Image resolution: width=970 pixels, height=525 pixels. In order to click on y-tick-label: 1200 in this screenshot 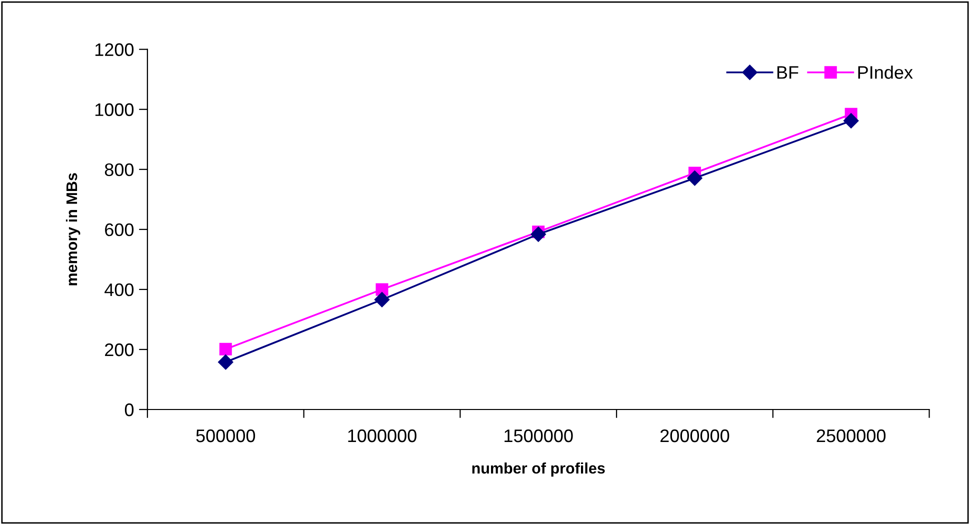, I will do `click(114, 49)`.